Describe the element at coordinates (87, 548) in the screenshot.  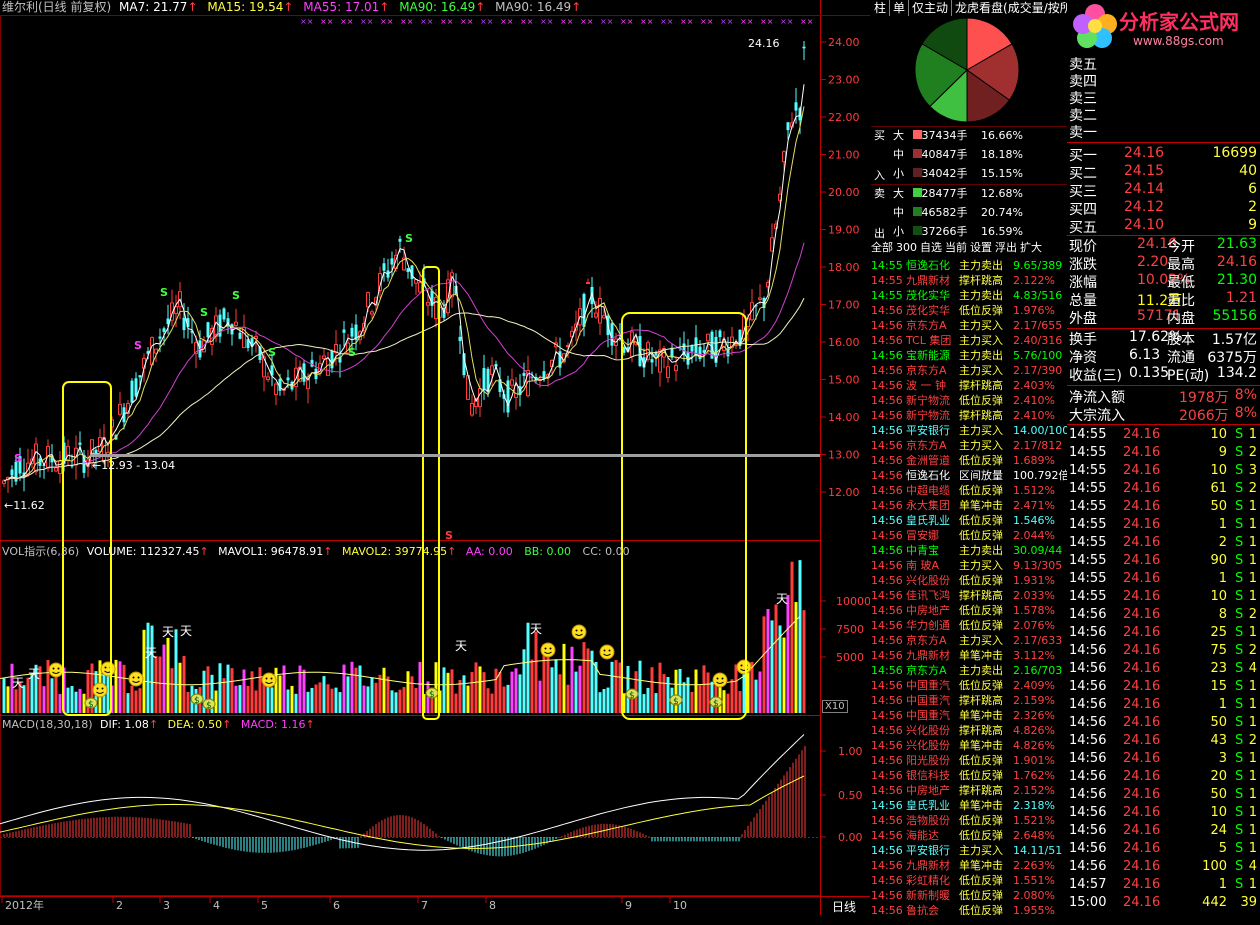
I see `highlight-box` at that location.